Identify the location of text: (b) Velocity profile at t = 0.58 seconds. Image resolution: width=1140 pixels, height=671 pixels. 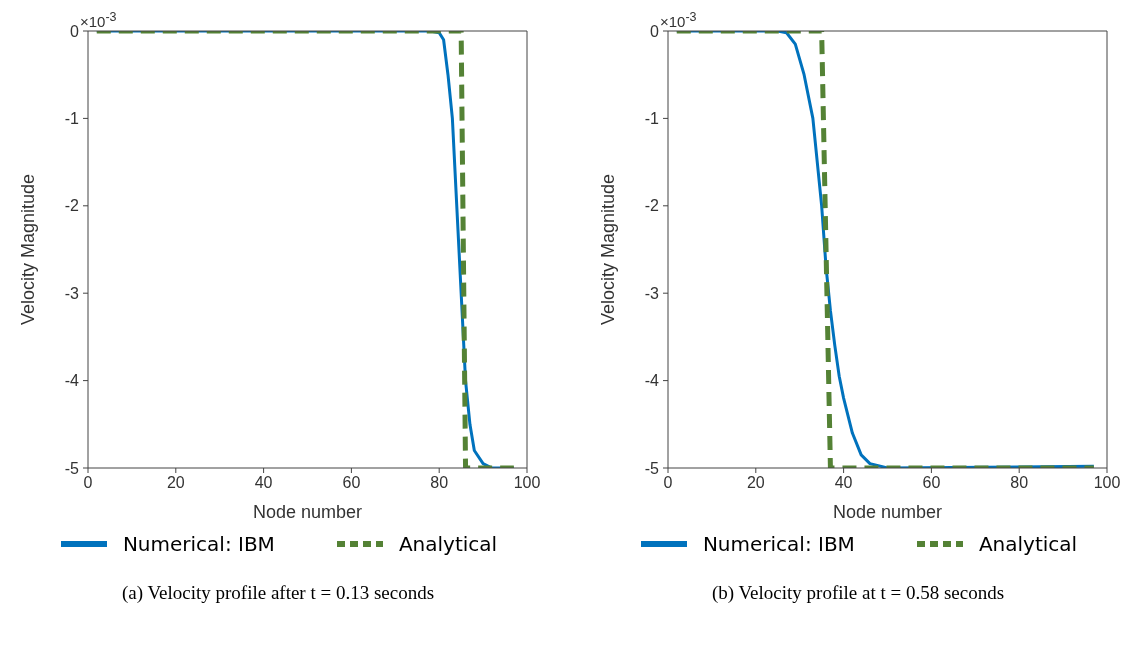
(858, 592).